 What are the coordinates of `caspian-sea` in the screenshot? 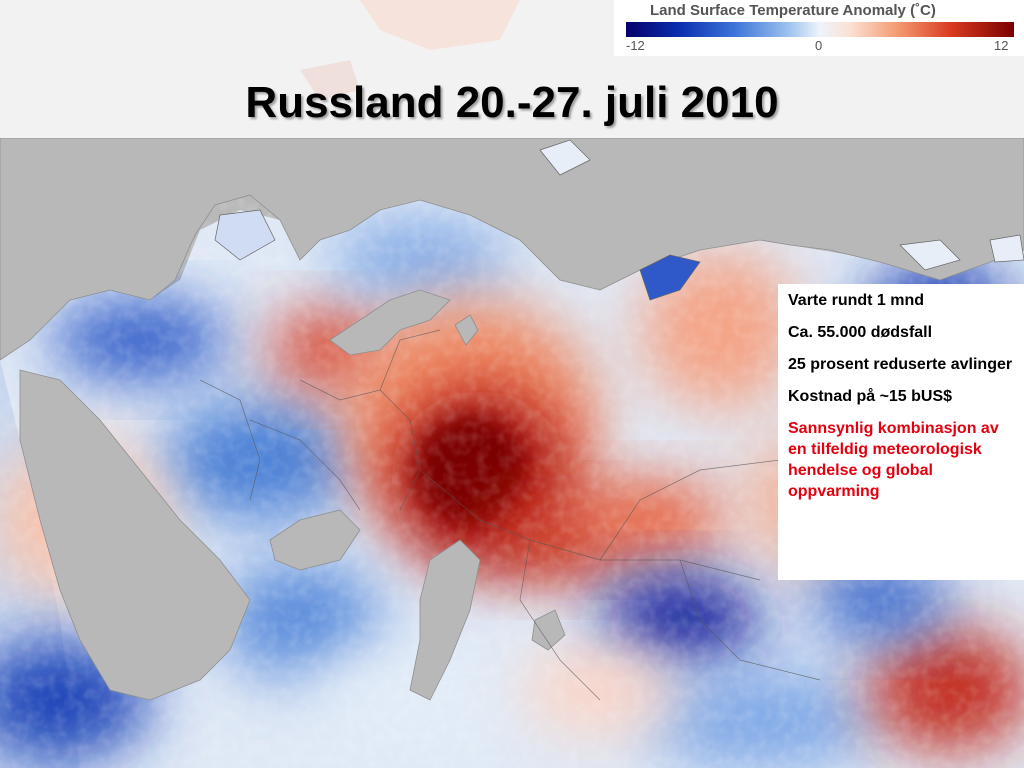 It's located at (445, 620).